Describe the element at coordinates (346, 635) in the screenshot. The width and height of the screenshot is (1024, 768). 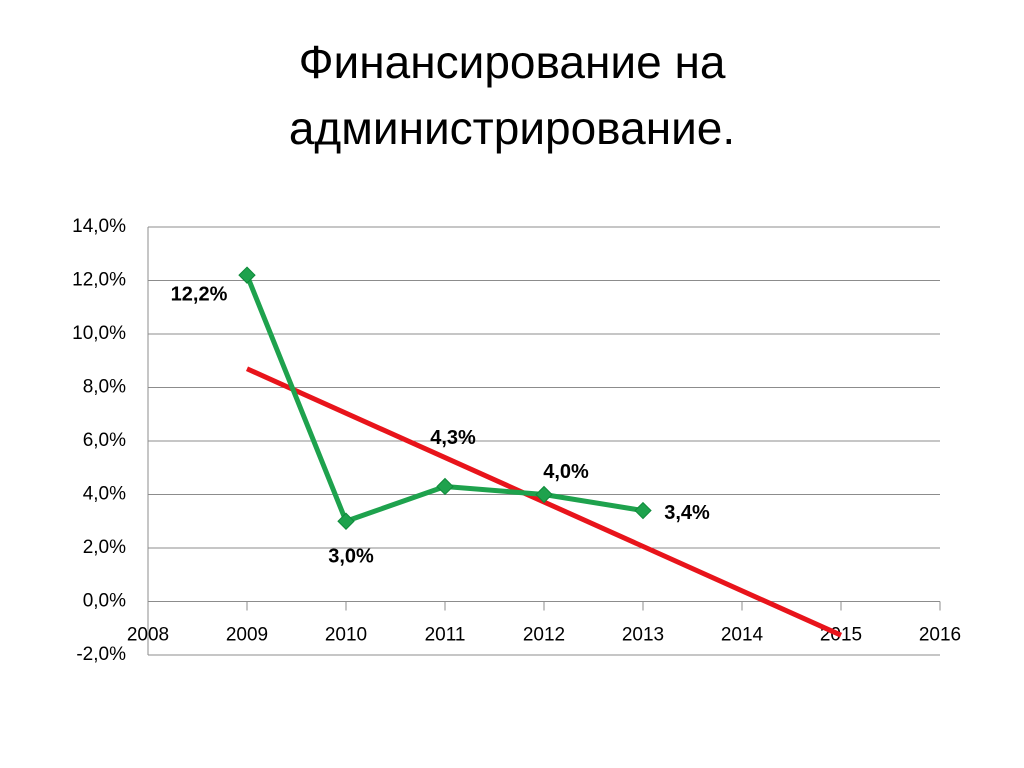
I see `x-tick-label: 2010` at that location.